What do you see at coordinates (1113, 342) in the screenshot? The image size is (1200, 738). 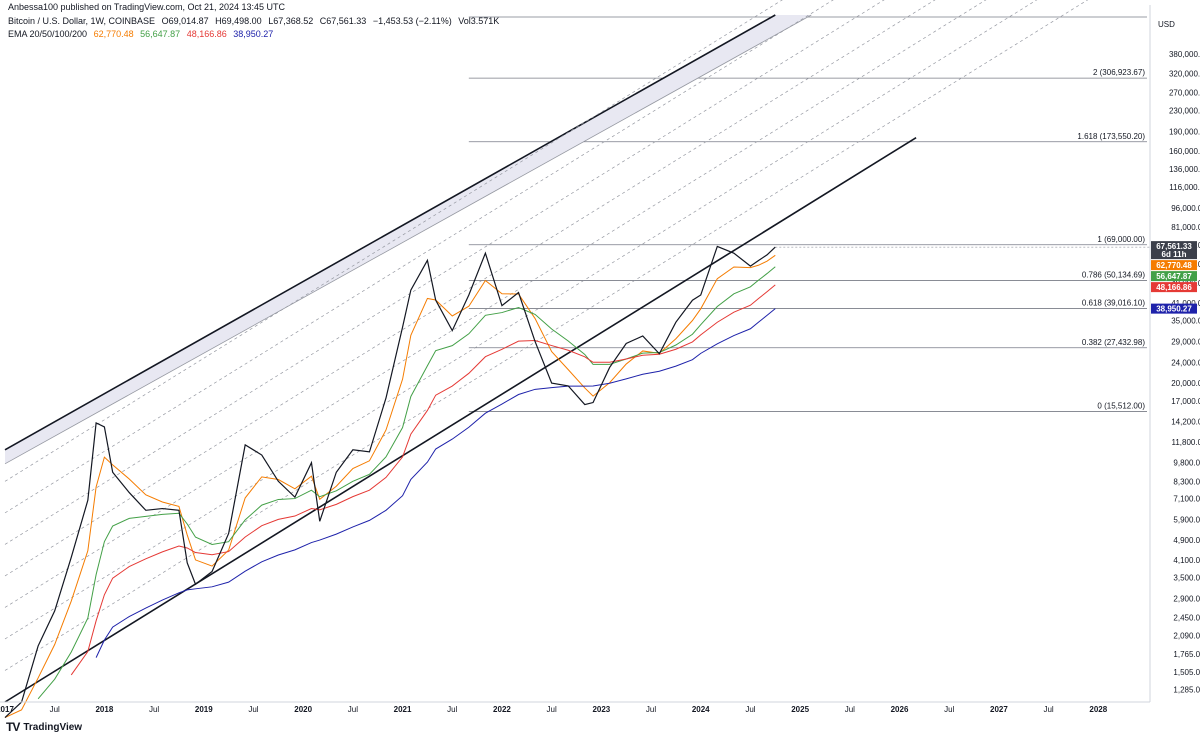 I see `fib-level-label: 0.382 (27,432.98)` at bounding box center [1113, 342].